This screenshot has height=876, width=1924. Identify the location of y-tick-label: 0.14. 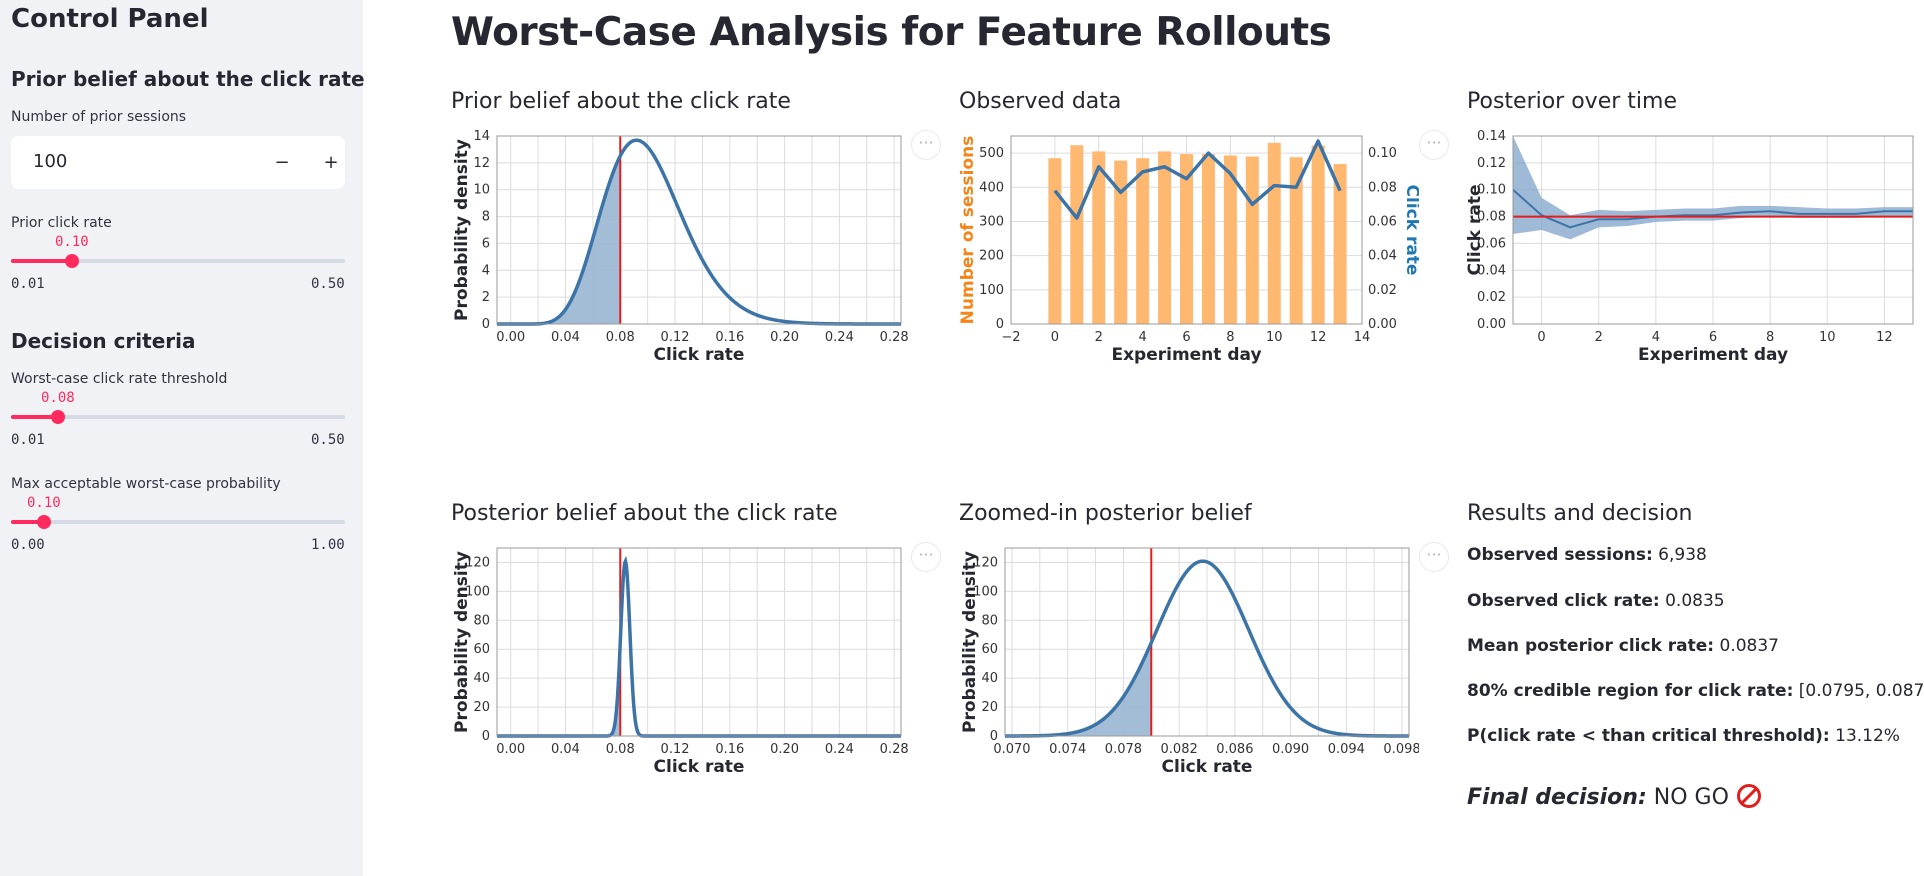
(1491, 136).